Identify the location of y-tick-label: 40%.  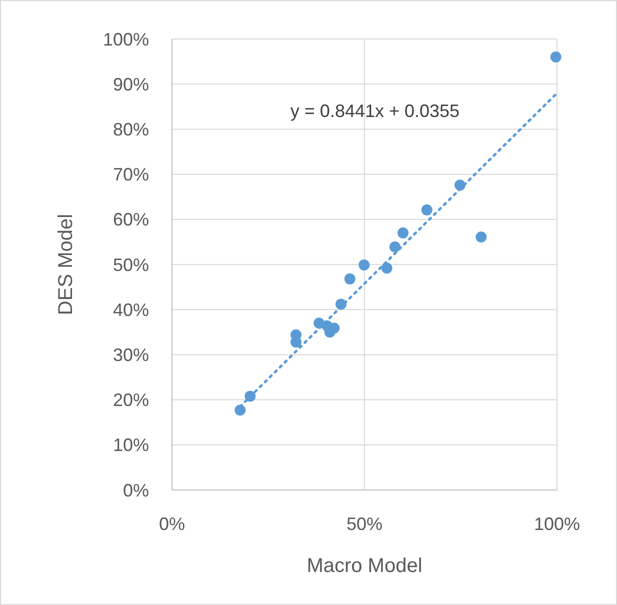
(130, 310).